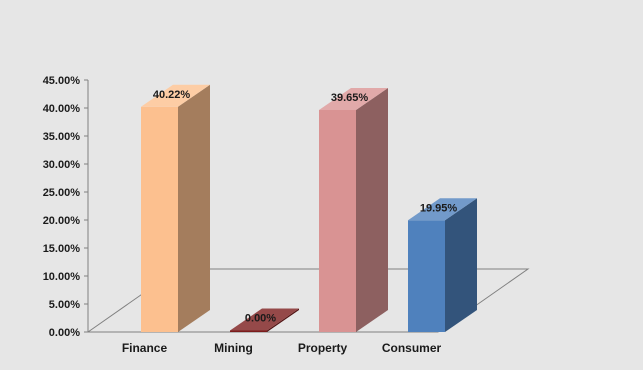  I want to click on y-tick-label: 35.00%, so click(62, 137).